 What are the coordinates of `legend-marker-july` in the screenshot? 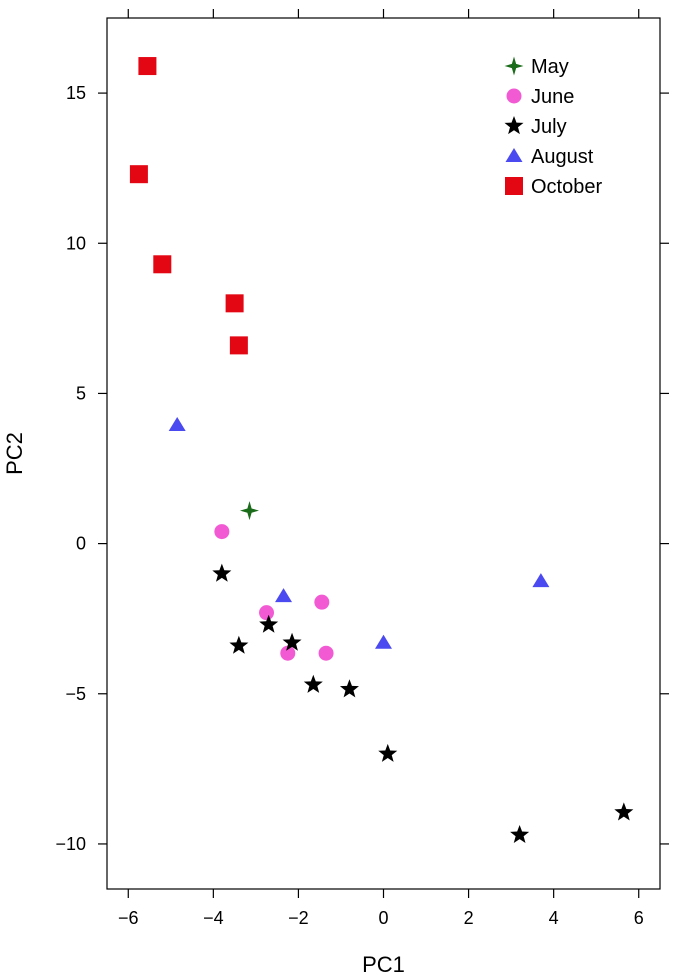 It's located at (514, 125).